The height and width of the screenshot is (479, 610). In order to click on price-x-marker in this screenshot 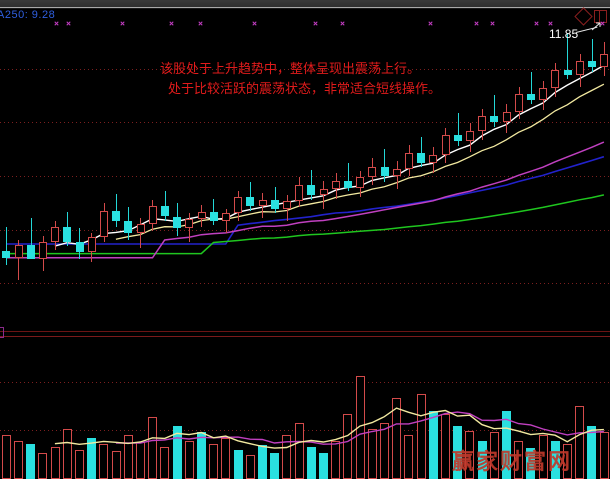, I will do `click(602, 23)`.